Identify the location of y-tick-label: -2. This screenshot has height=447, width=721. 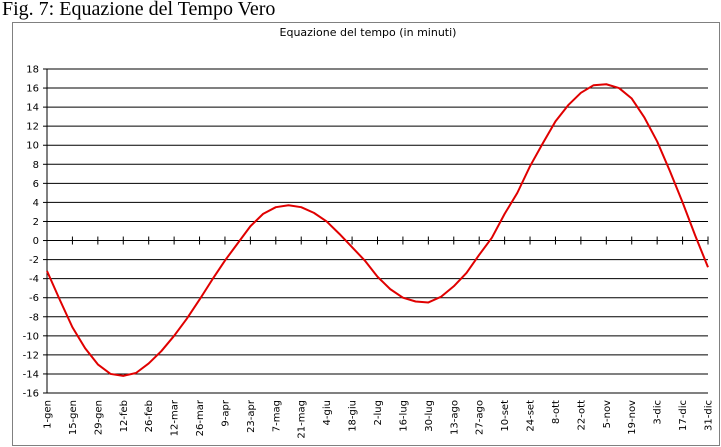
(34, 260).